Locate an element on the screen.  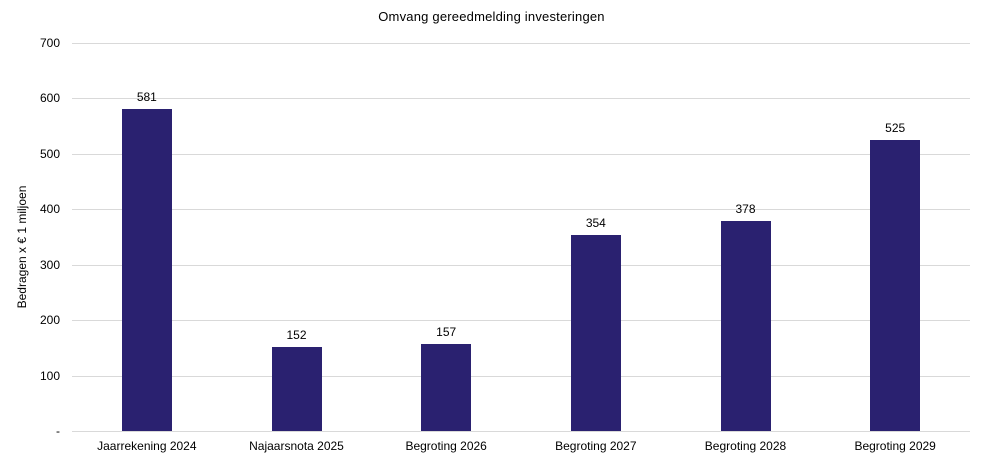
y-tick-label-400: 400 is located at coordinates (49, 209).